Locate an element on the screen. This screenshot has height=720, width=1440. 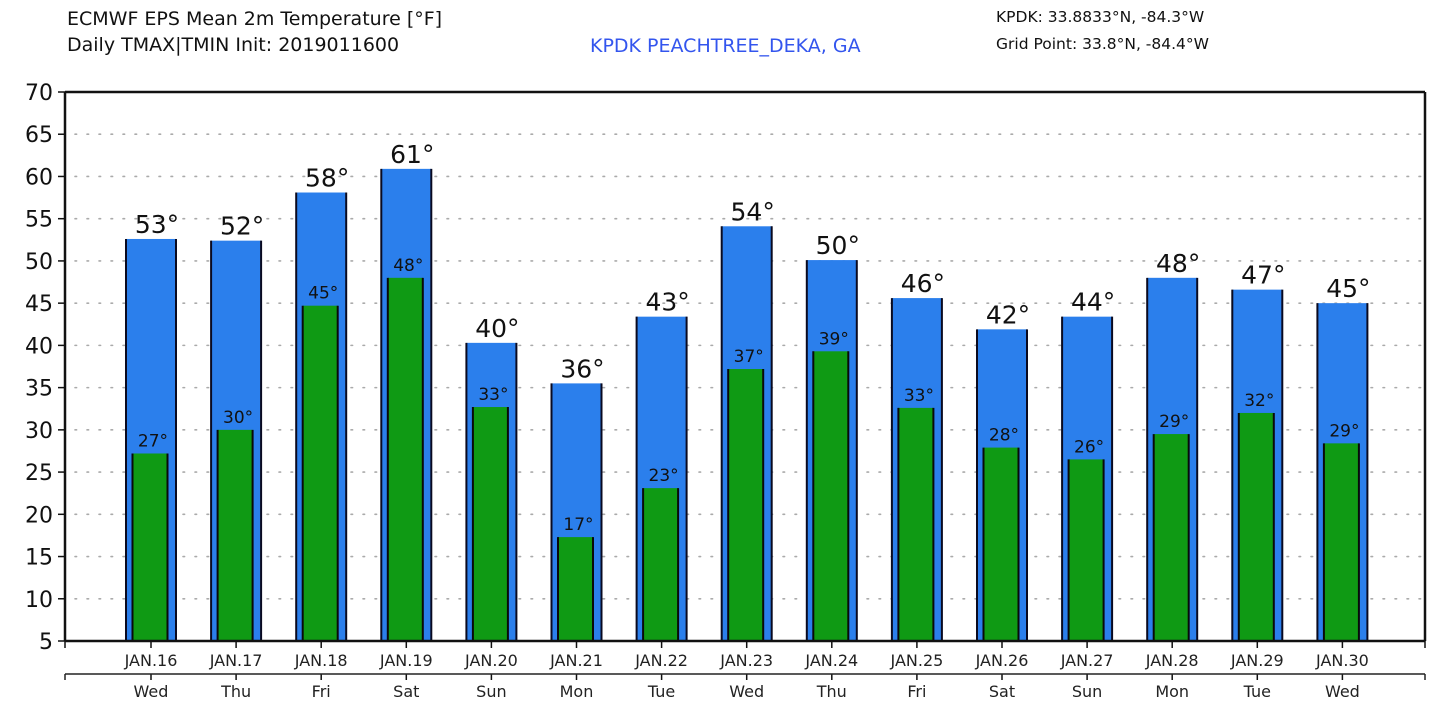
x-tick-label-date: JAN.29 is located at coordinates (1257, 660).